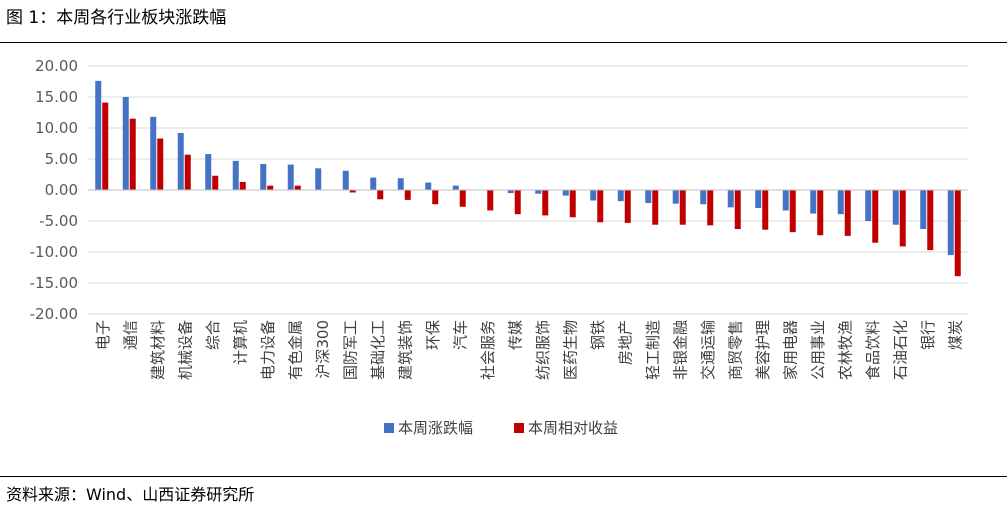 The height and width of the screenshot is (506, 1007). What do you see at coordinates (240, 342) in the screenshot?
I see `x-category-label: 计算机` at bounding box center [240, 342].